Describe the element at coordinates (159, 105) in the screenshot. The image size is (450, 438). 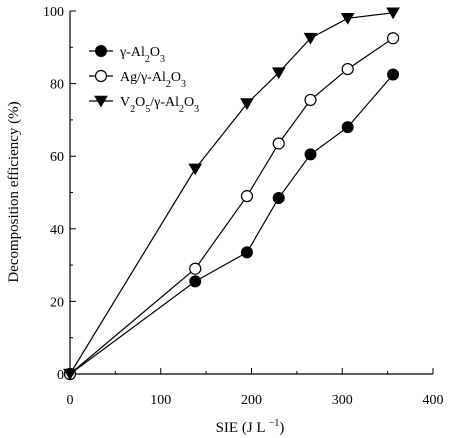
I see `legend-label: V2O5/γ-Al2O3` at that location.